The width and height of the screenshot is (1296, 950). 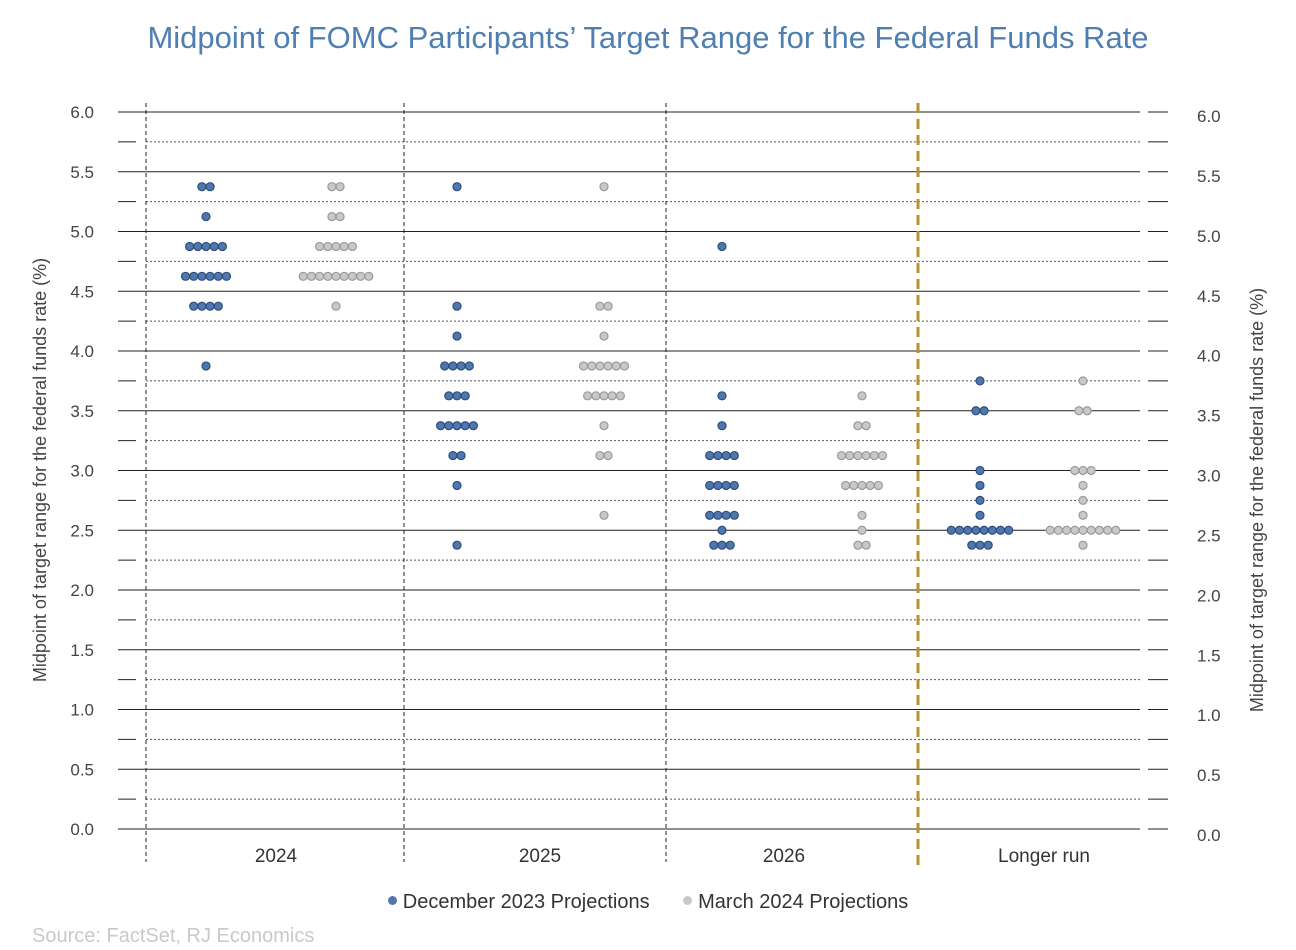 What do you see at coordinates (1209, 356) in the screenshot?
I see `y-tick-label-right: 4.0` at bounding box center [1209, 356].